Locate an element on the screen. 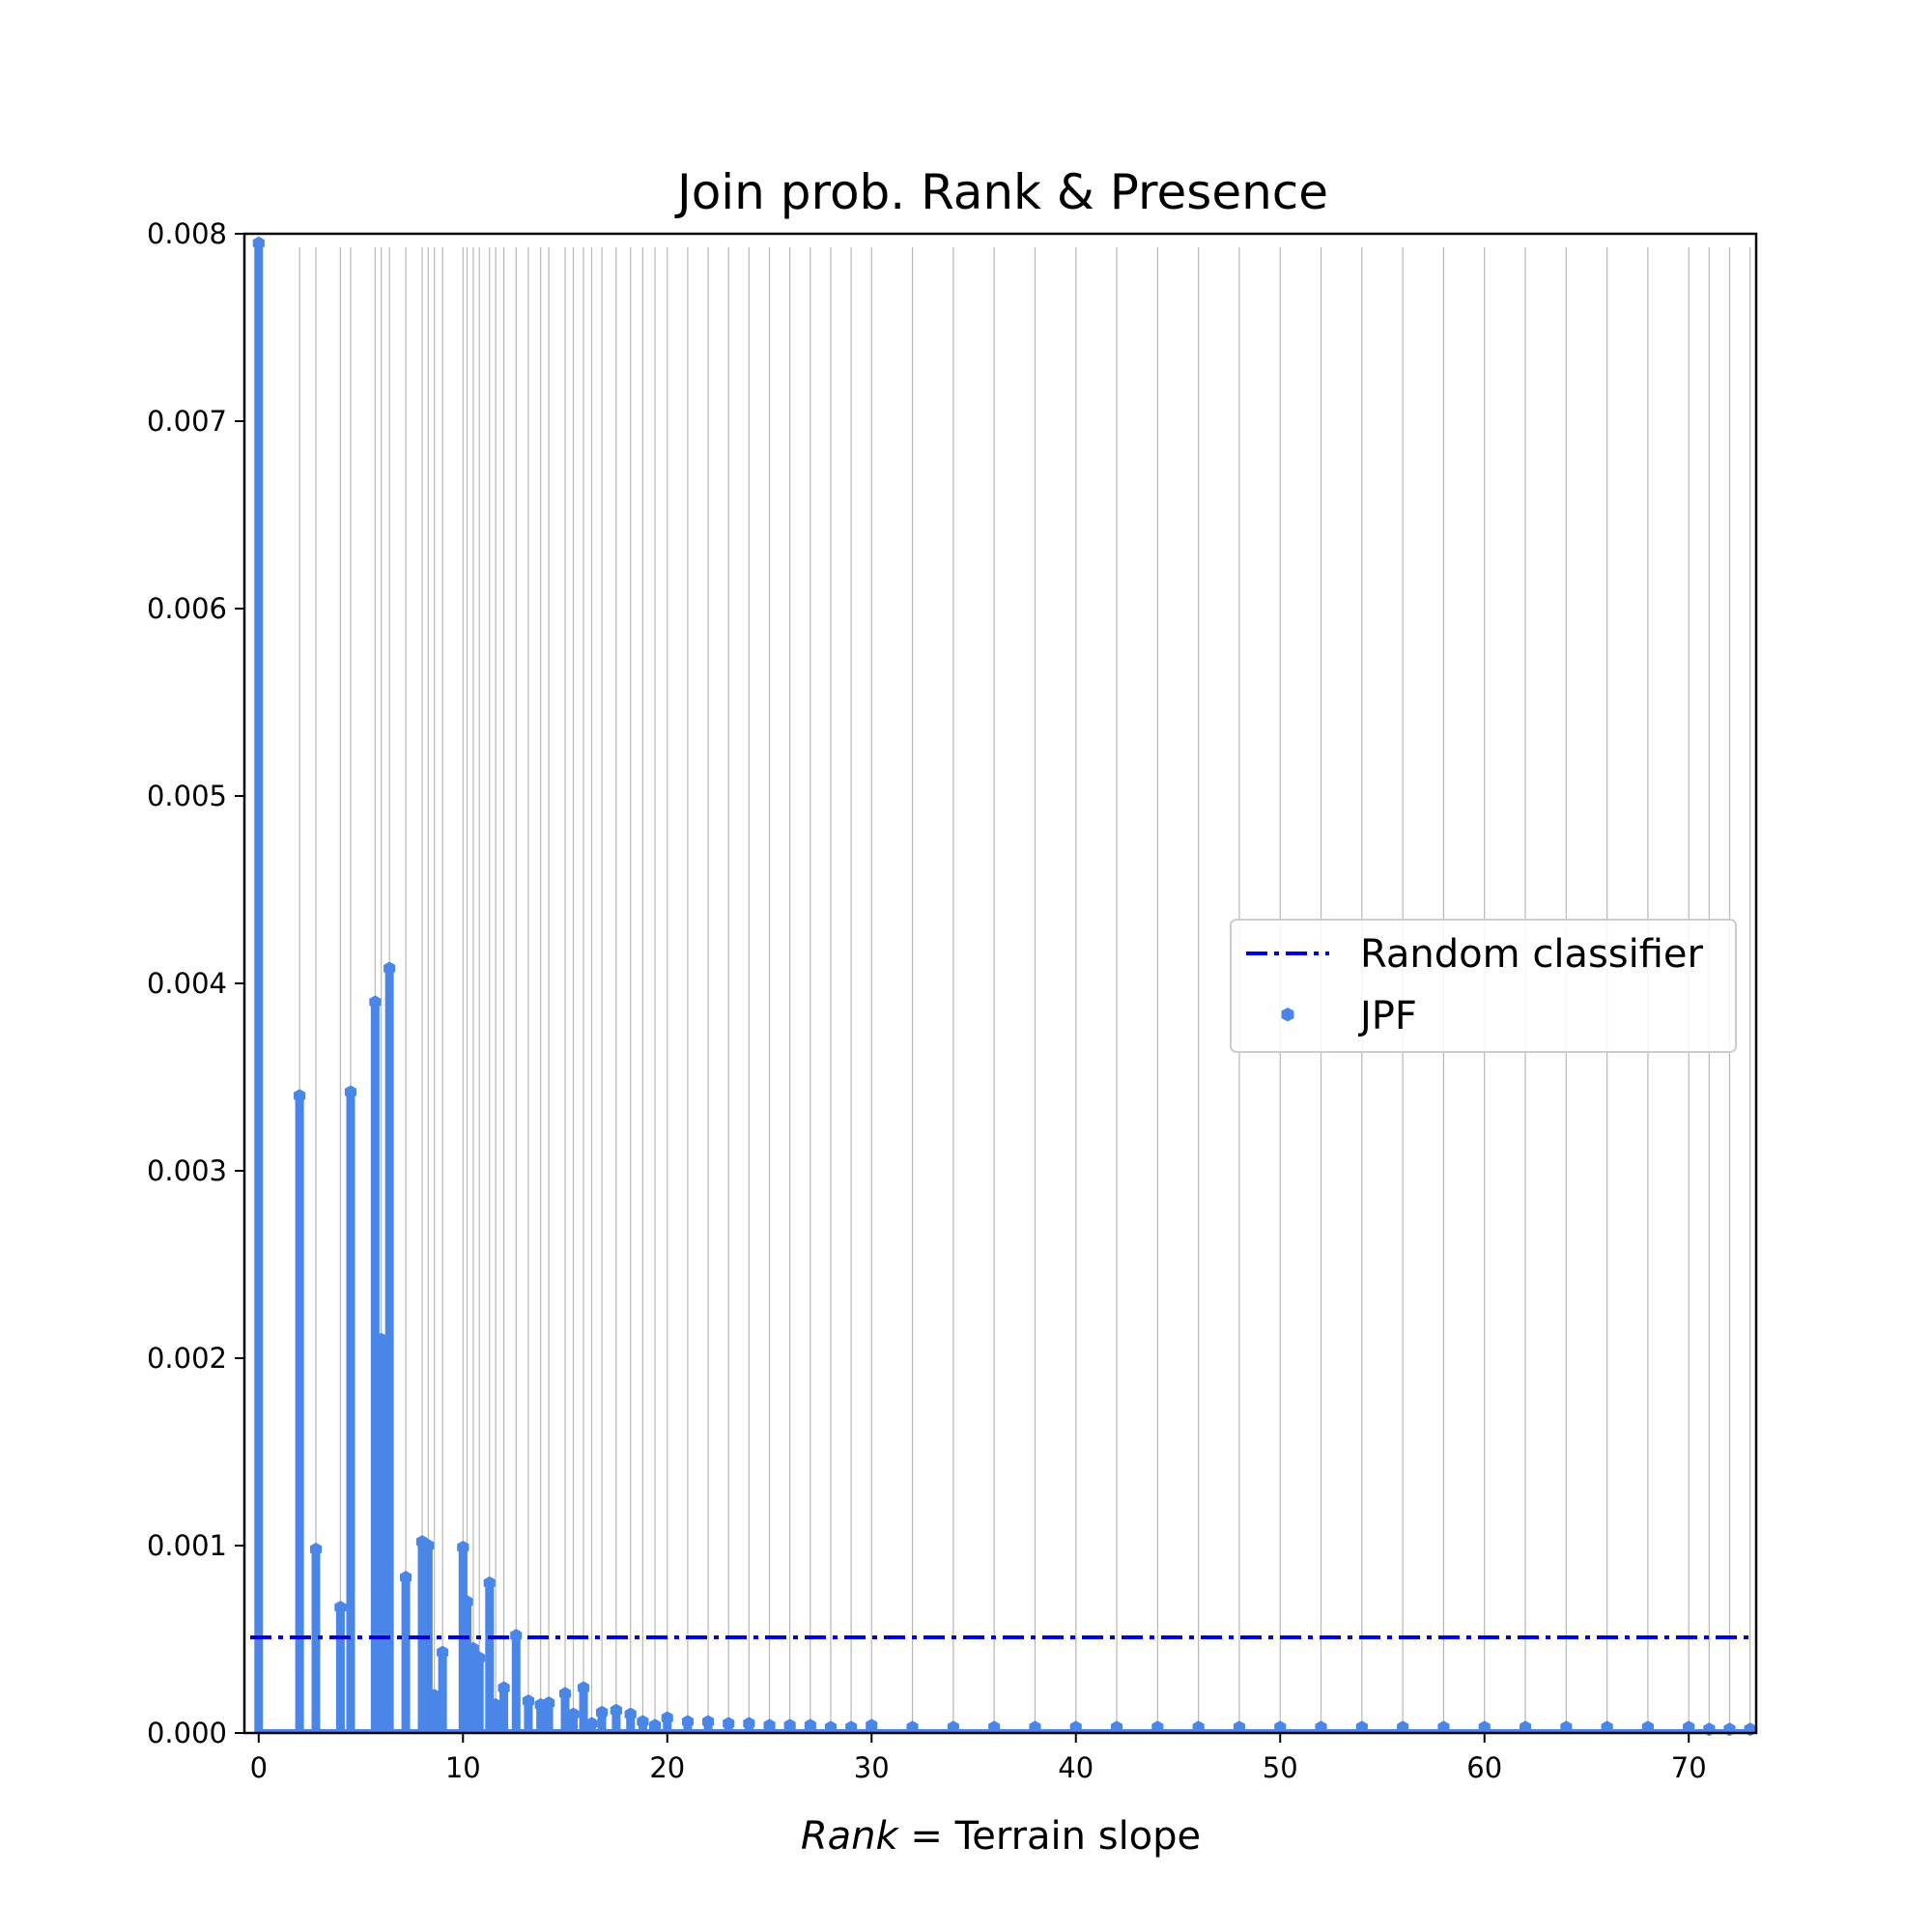 The width and height of the screenshot is (1932, 1932). y-tick-label: 0.002 is located at coordinates (187, 1358).